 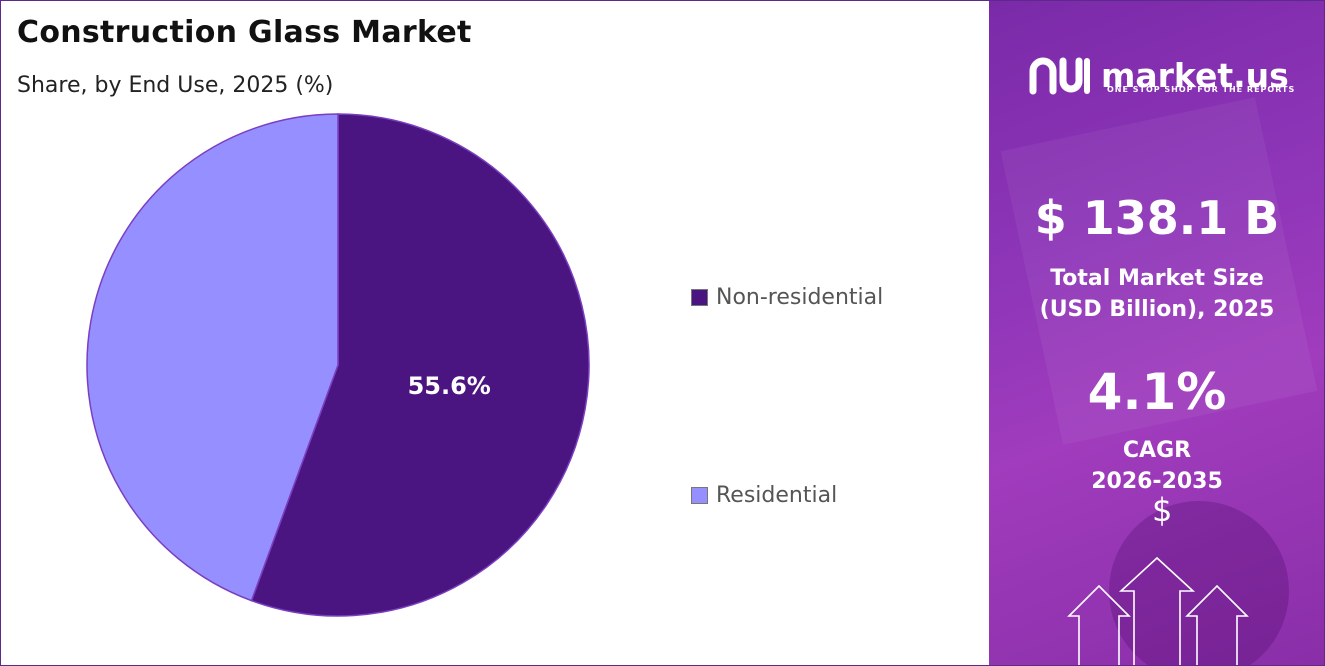 I want to click on legend-label-non-residential: Non-residential, so click(x=800, y=297).